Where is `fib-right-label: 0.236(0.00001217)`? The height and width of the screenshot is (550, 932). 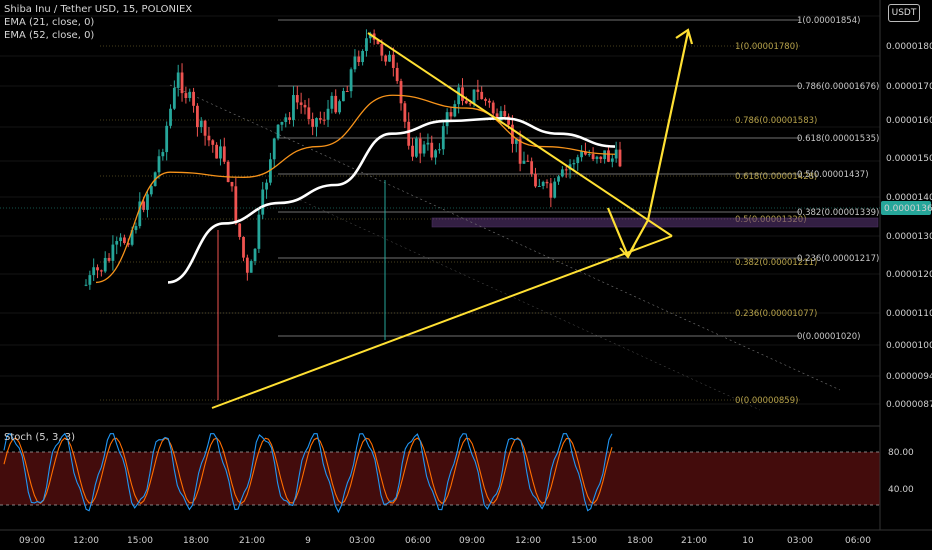 fib-right-label: 0.236(0.00001217) is located at coordinates (838, 259).